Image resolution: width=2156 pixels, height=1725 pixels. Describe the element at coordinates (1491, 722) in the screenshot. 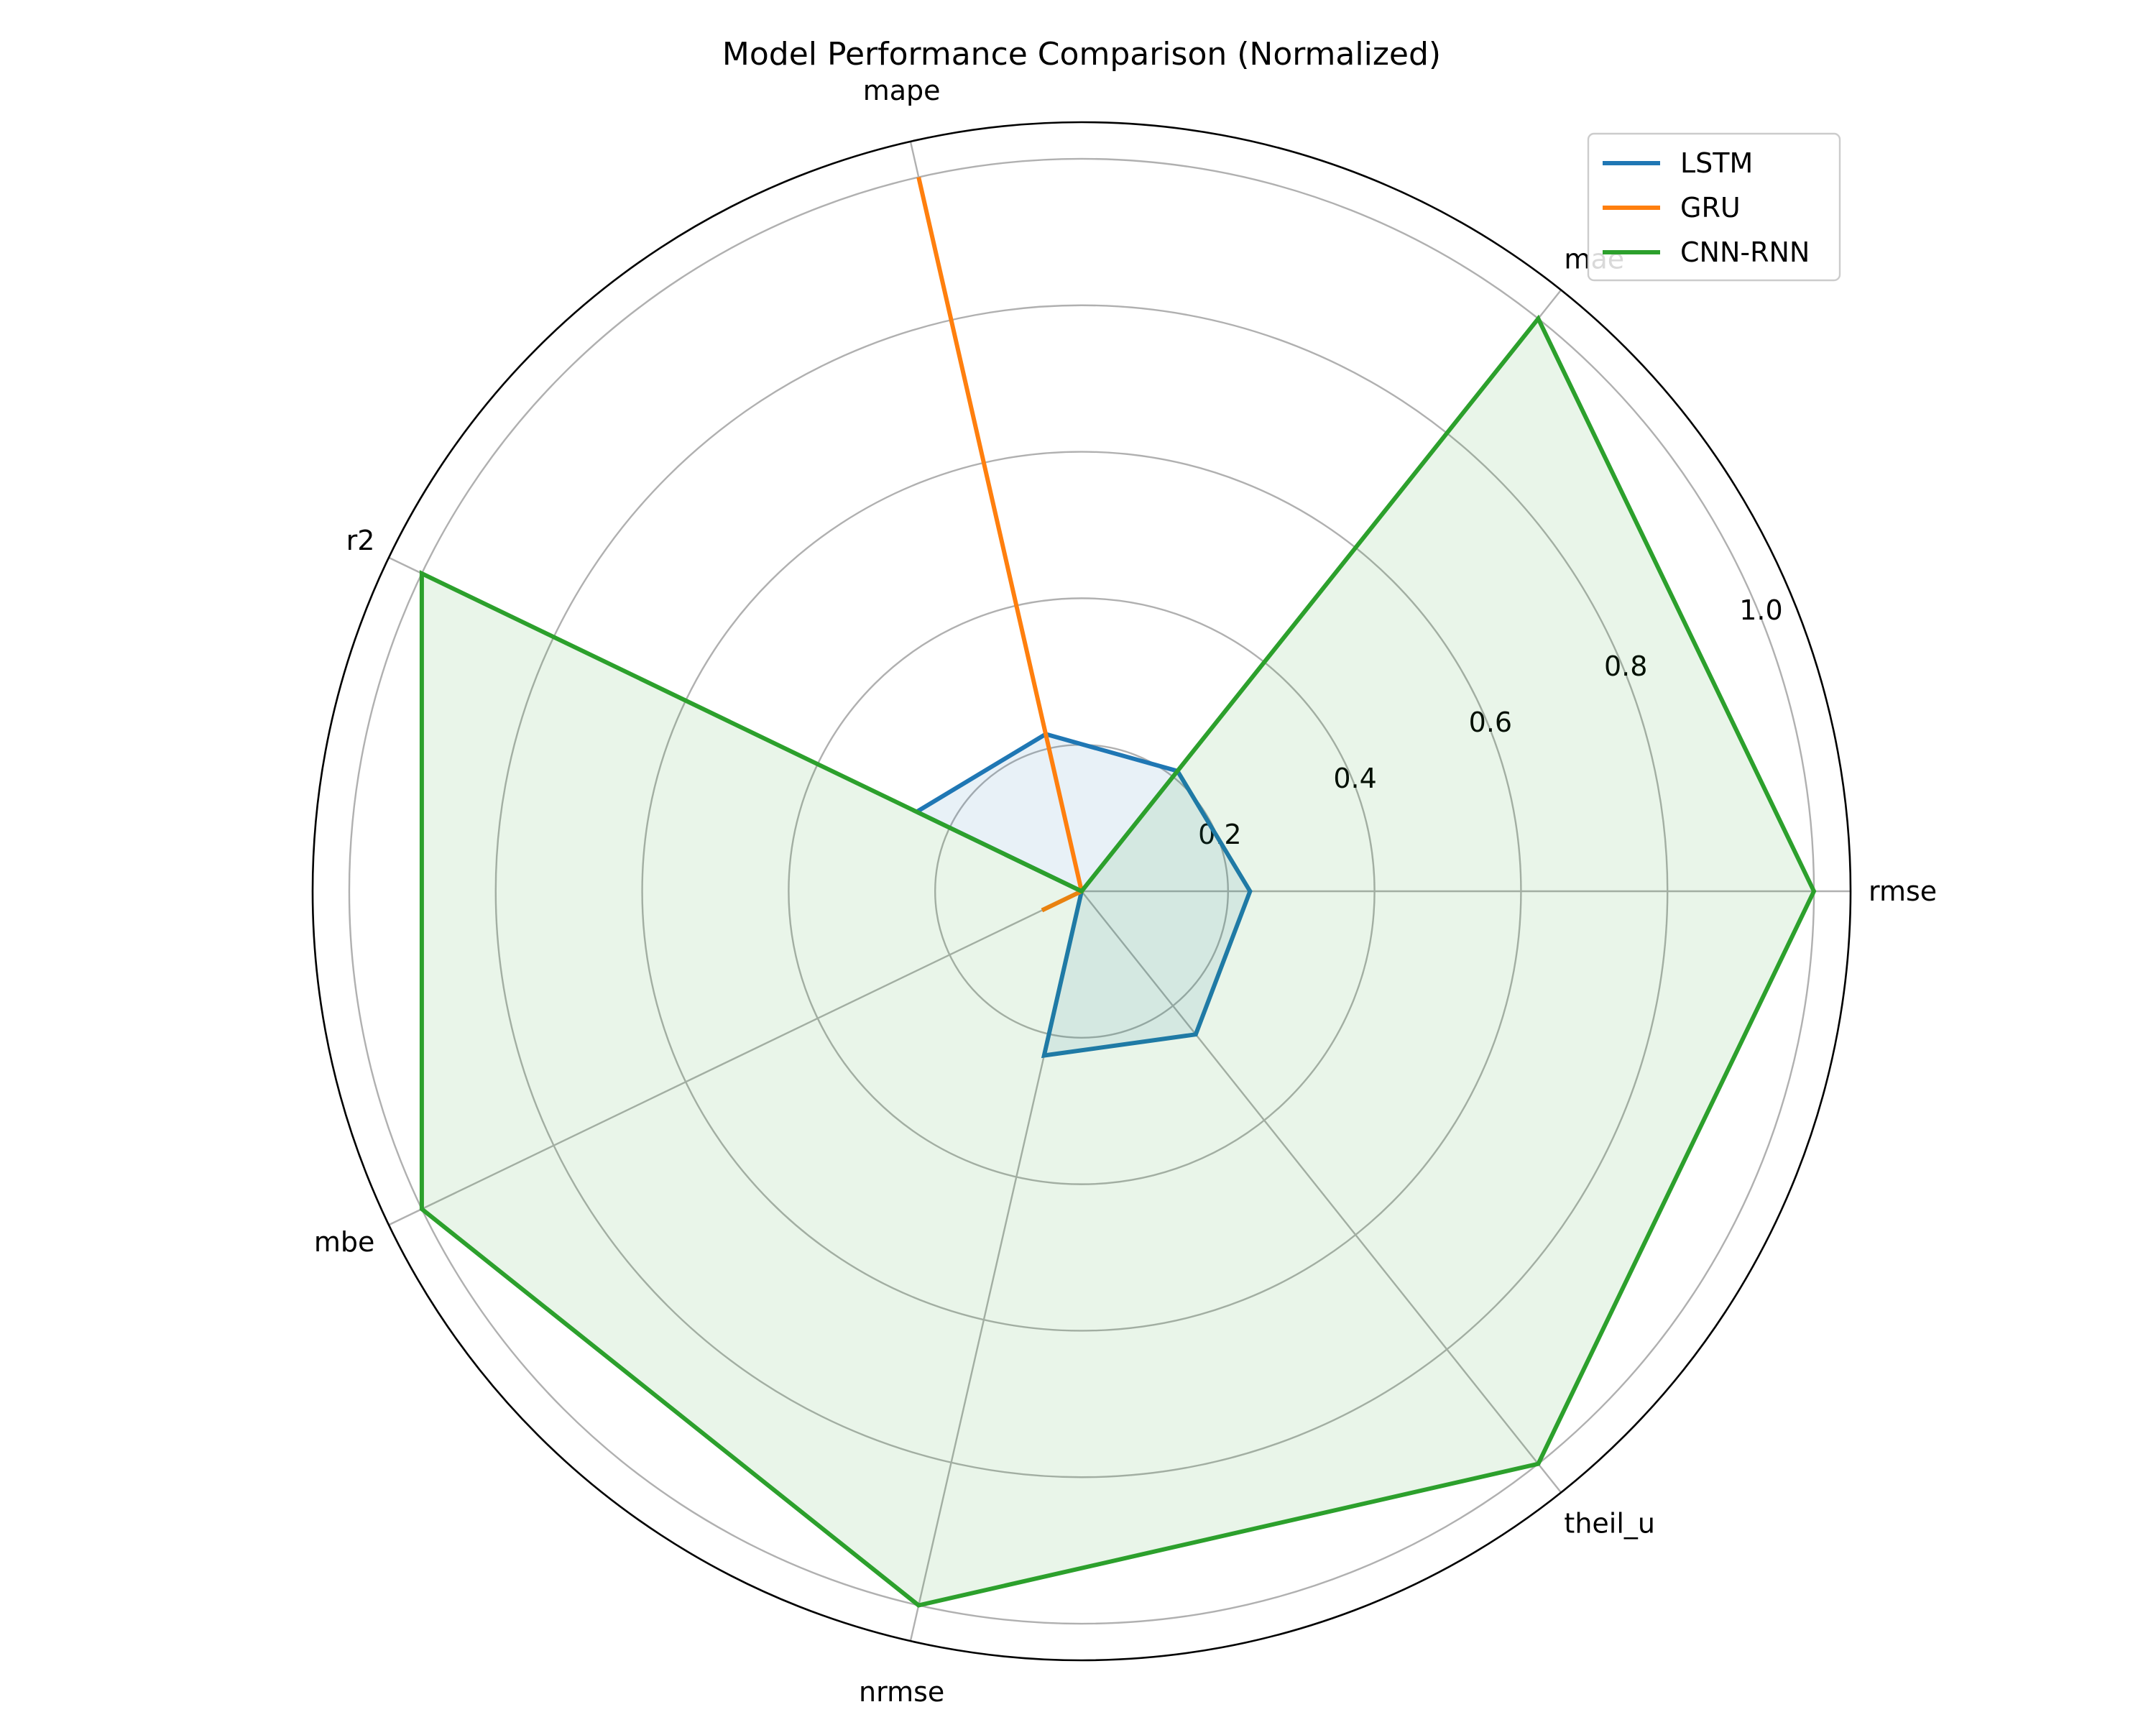

I see `radial-tick-label: 0.6` at that location.